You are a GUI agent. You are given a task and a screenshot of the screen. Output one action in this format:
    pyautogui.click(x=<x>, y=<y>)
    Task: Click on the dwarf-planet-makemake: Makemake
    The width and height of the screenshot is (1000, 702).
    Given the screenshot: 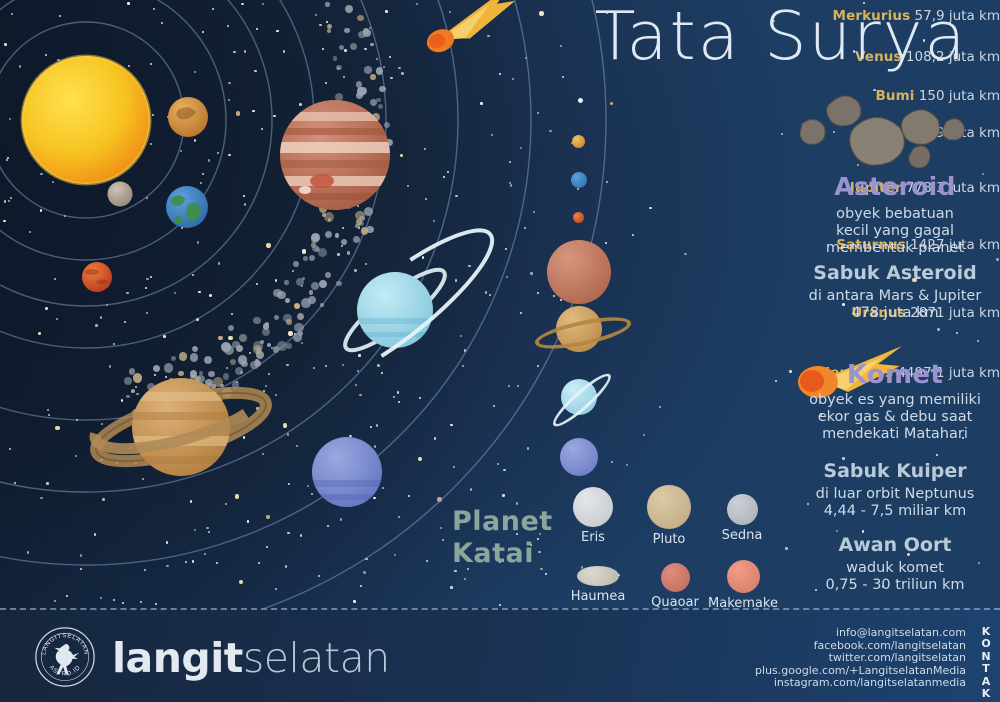 What is the action you would take?
    pyautogui.click(x=743, y=585)
    